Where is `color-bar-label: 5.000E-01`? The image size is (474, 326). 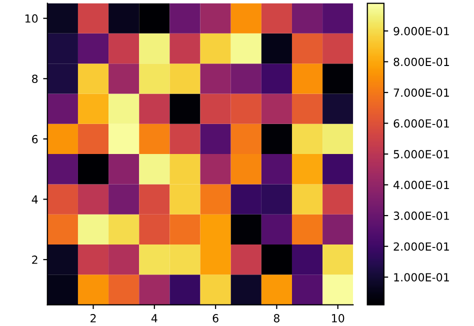 color-bar-label: 5.000E-01 is located at coordinates (421, 154).